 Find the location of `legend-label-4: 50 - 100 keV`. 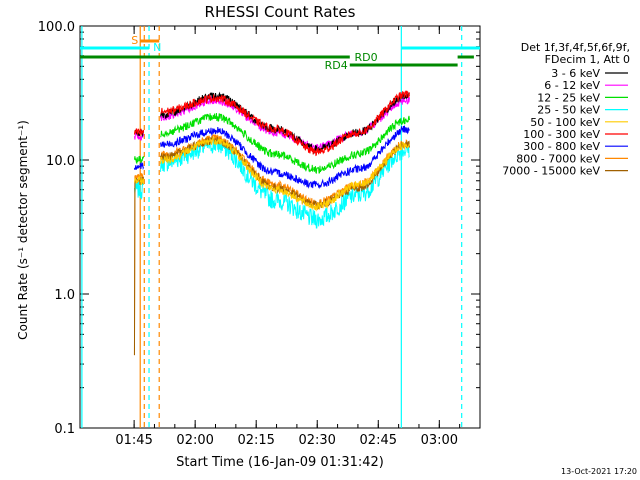

legend-label-4: 50 - 100 keV is located at coordinates (565, 122).